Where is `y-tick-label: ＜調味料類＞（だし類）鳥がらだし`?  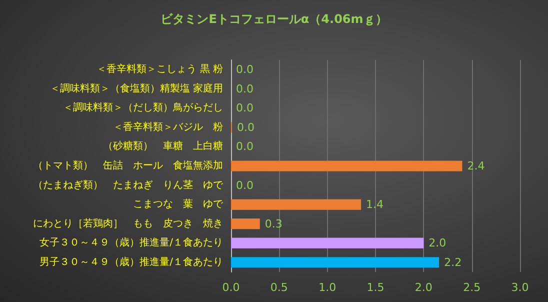
y-tick-label: ＜調味料類＞（だし類）鳥がらだし is located at coordinates (143, 108).